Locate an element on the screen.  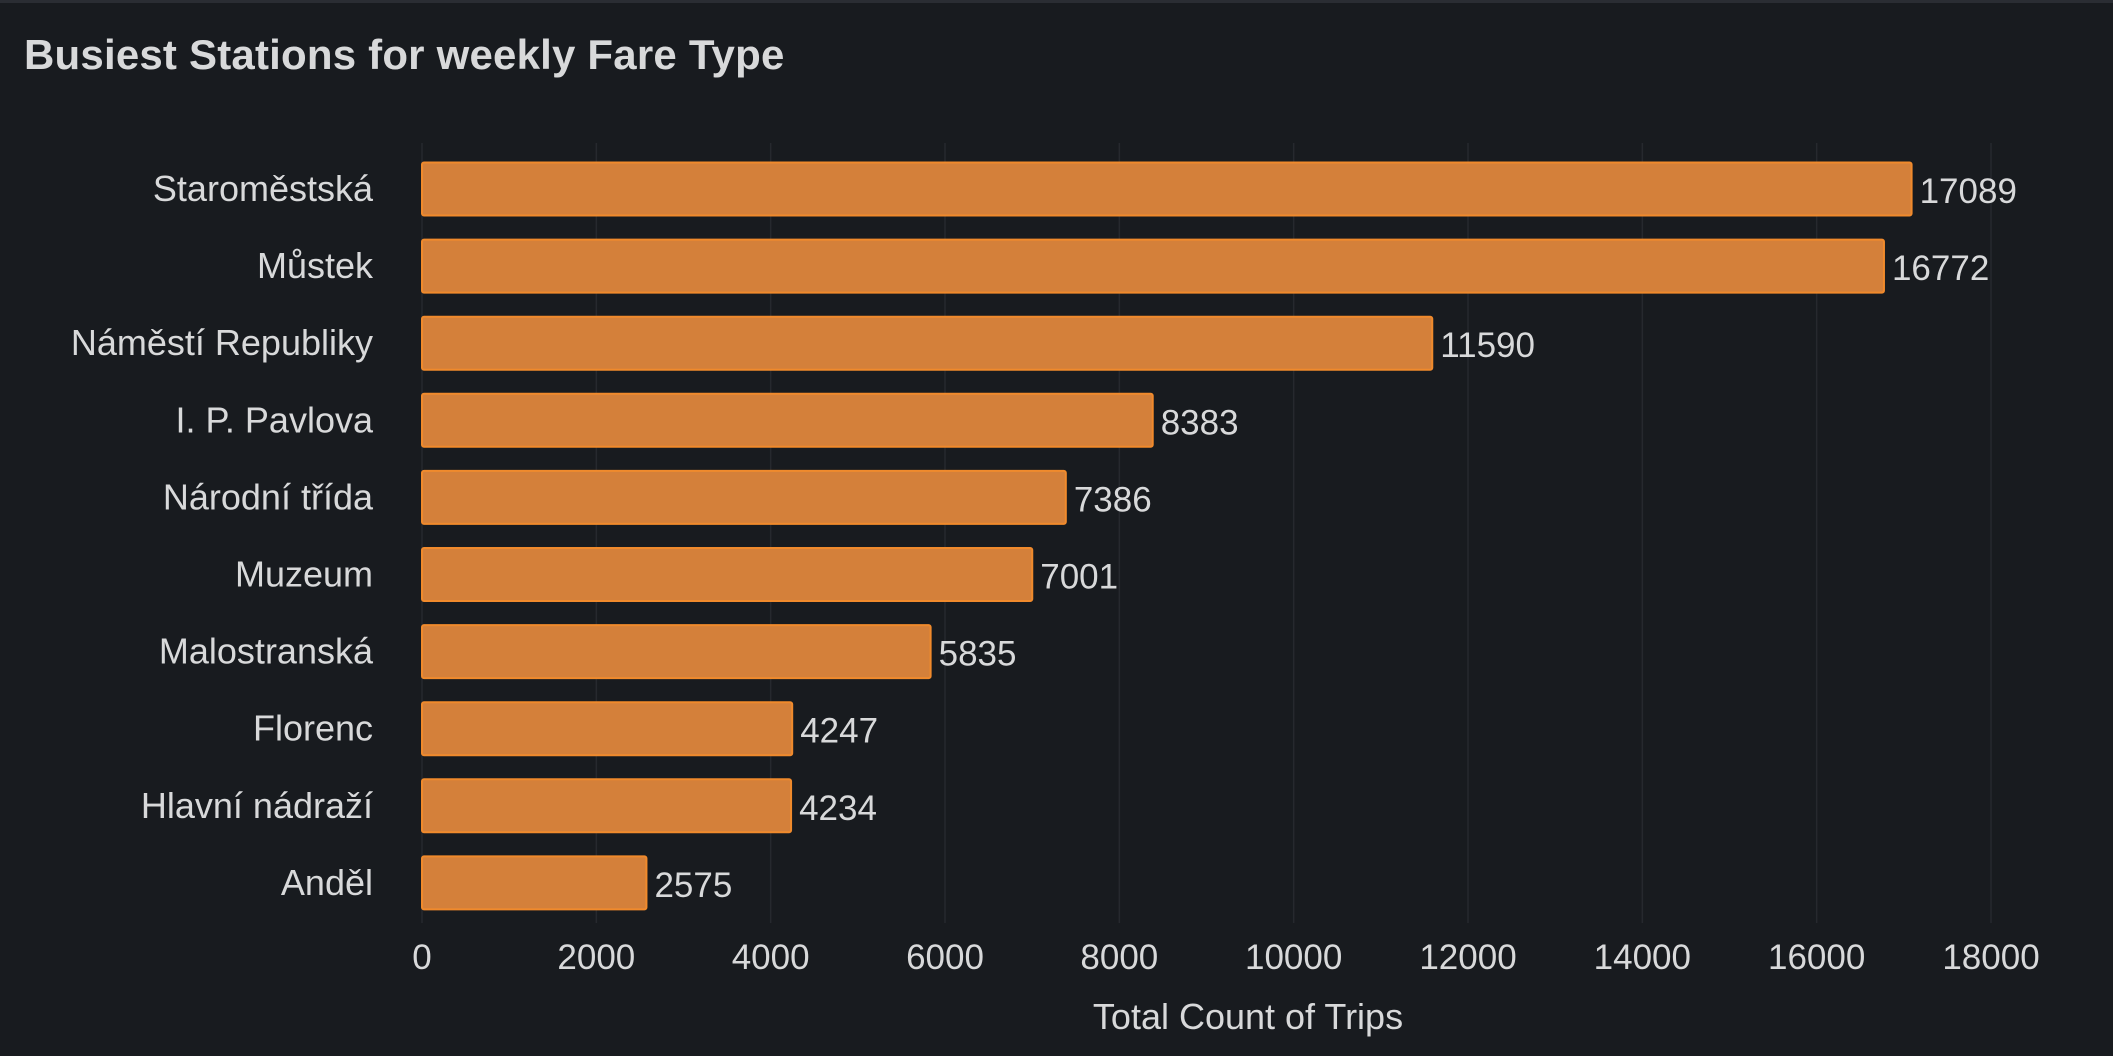
value-label: 5835 is located at coordinates (978, 654).